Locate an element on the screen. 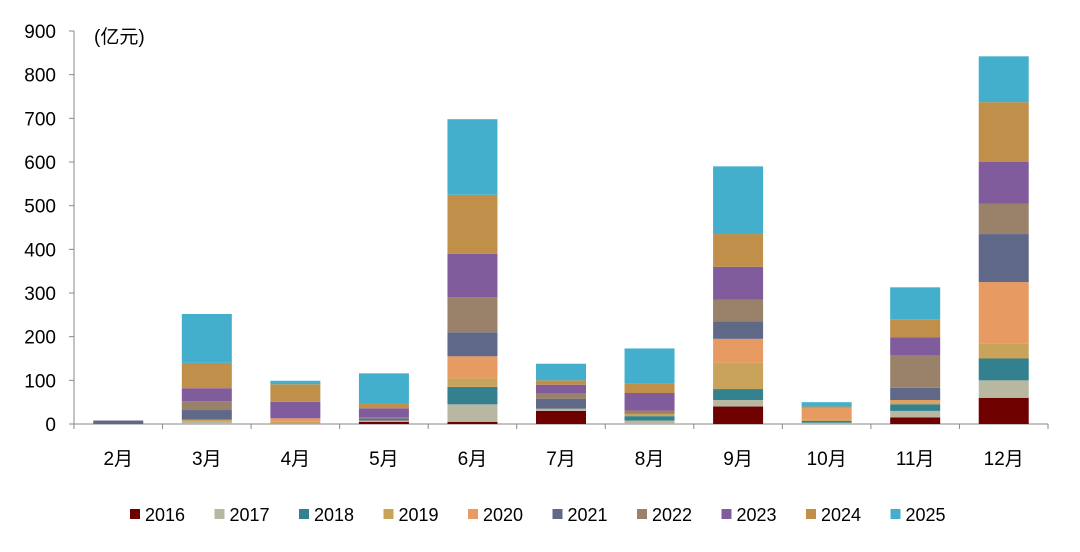 Image resolution: width=1080 pixels, height=552 pixels. x-tick-labels: 2月 3月 4月 5月 6月 7月 8月 9月 10月 11月 12月 is located at coordinates (563, 459).